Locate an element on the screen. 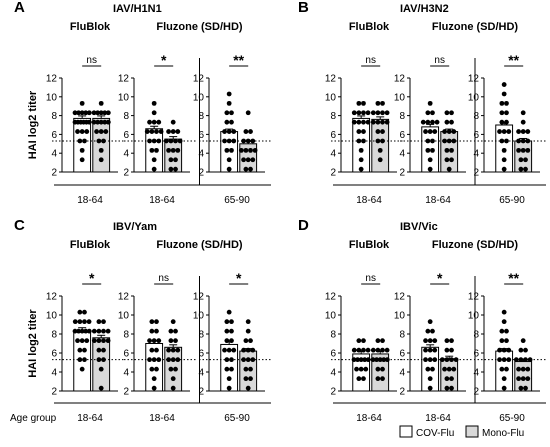  y-tick-label: 10 is located at coordinates (124, 97).